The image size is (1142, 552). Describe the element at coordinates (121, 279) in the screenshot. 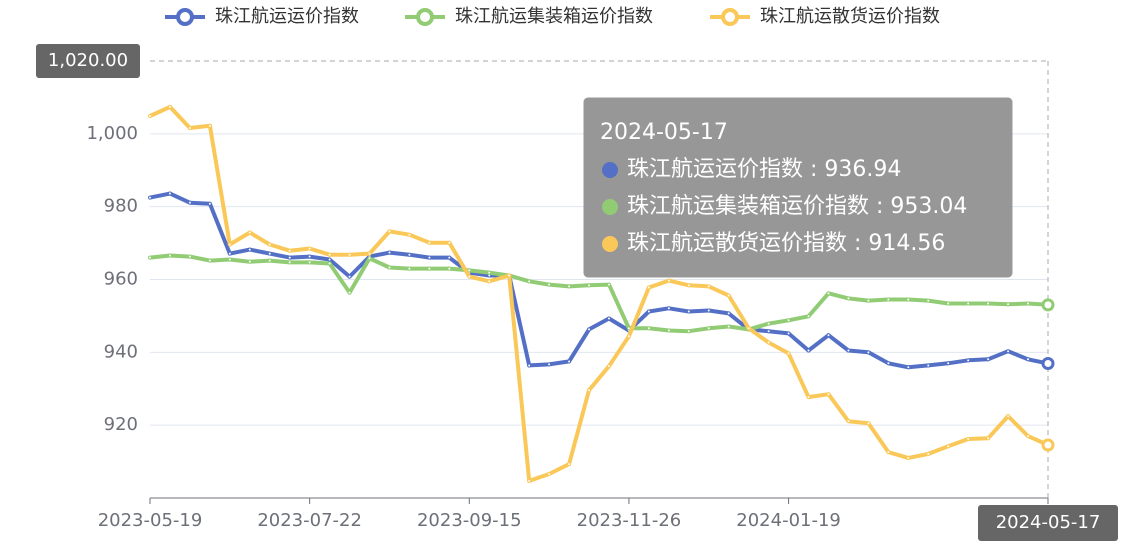

I see `y-tick-label: 960` at that location.